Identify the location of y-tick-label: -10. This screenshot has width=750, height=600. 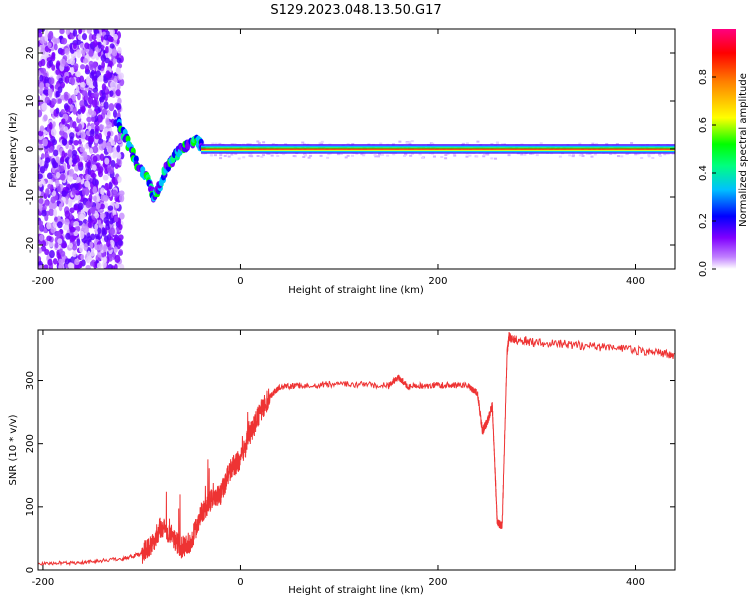
(30, 197).